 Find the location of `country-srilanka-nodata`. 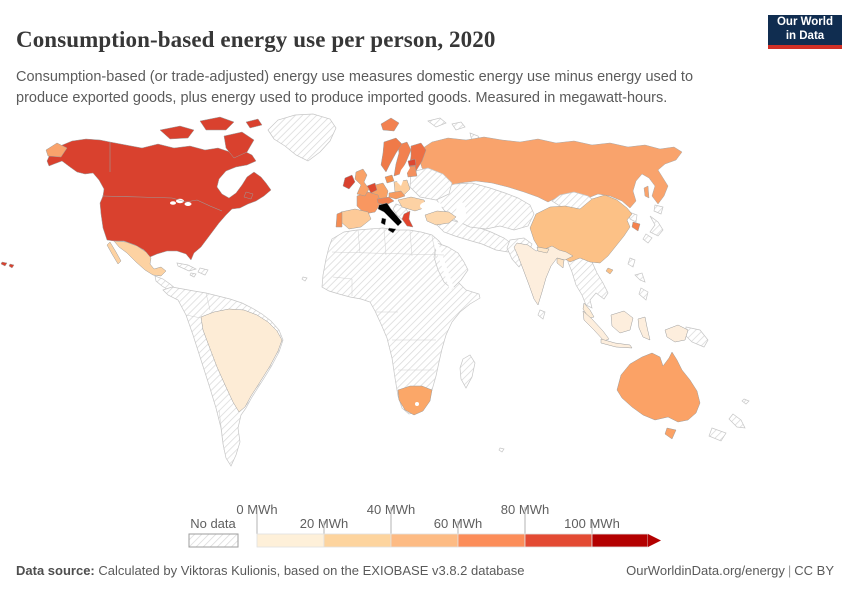

country-srilanka-nodata is located at coordinates (541, 314).